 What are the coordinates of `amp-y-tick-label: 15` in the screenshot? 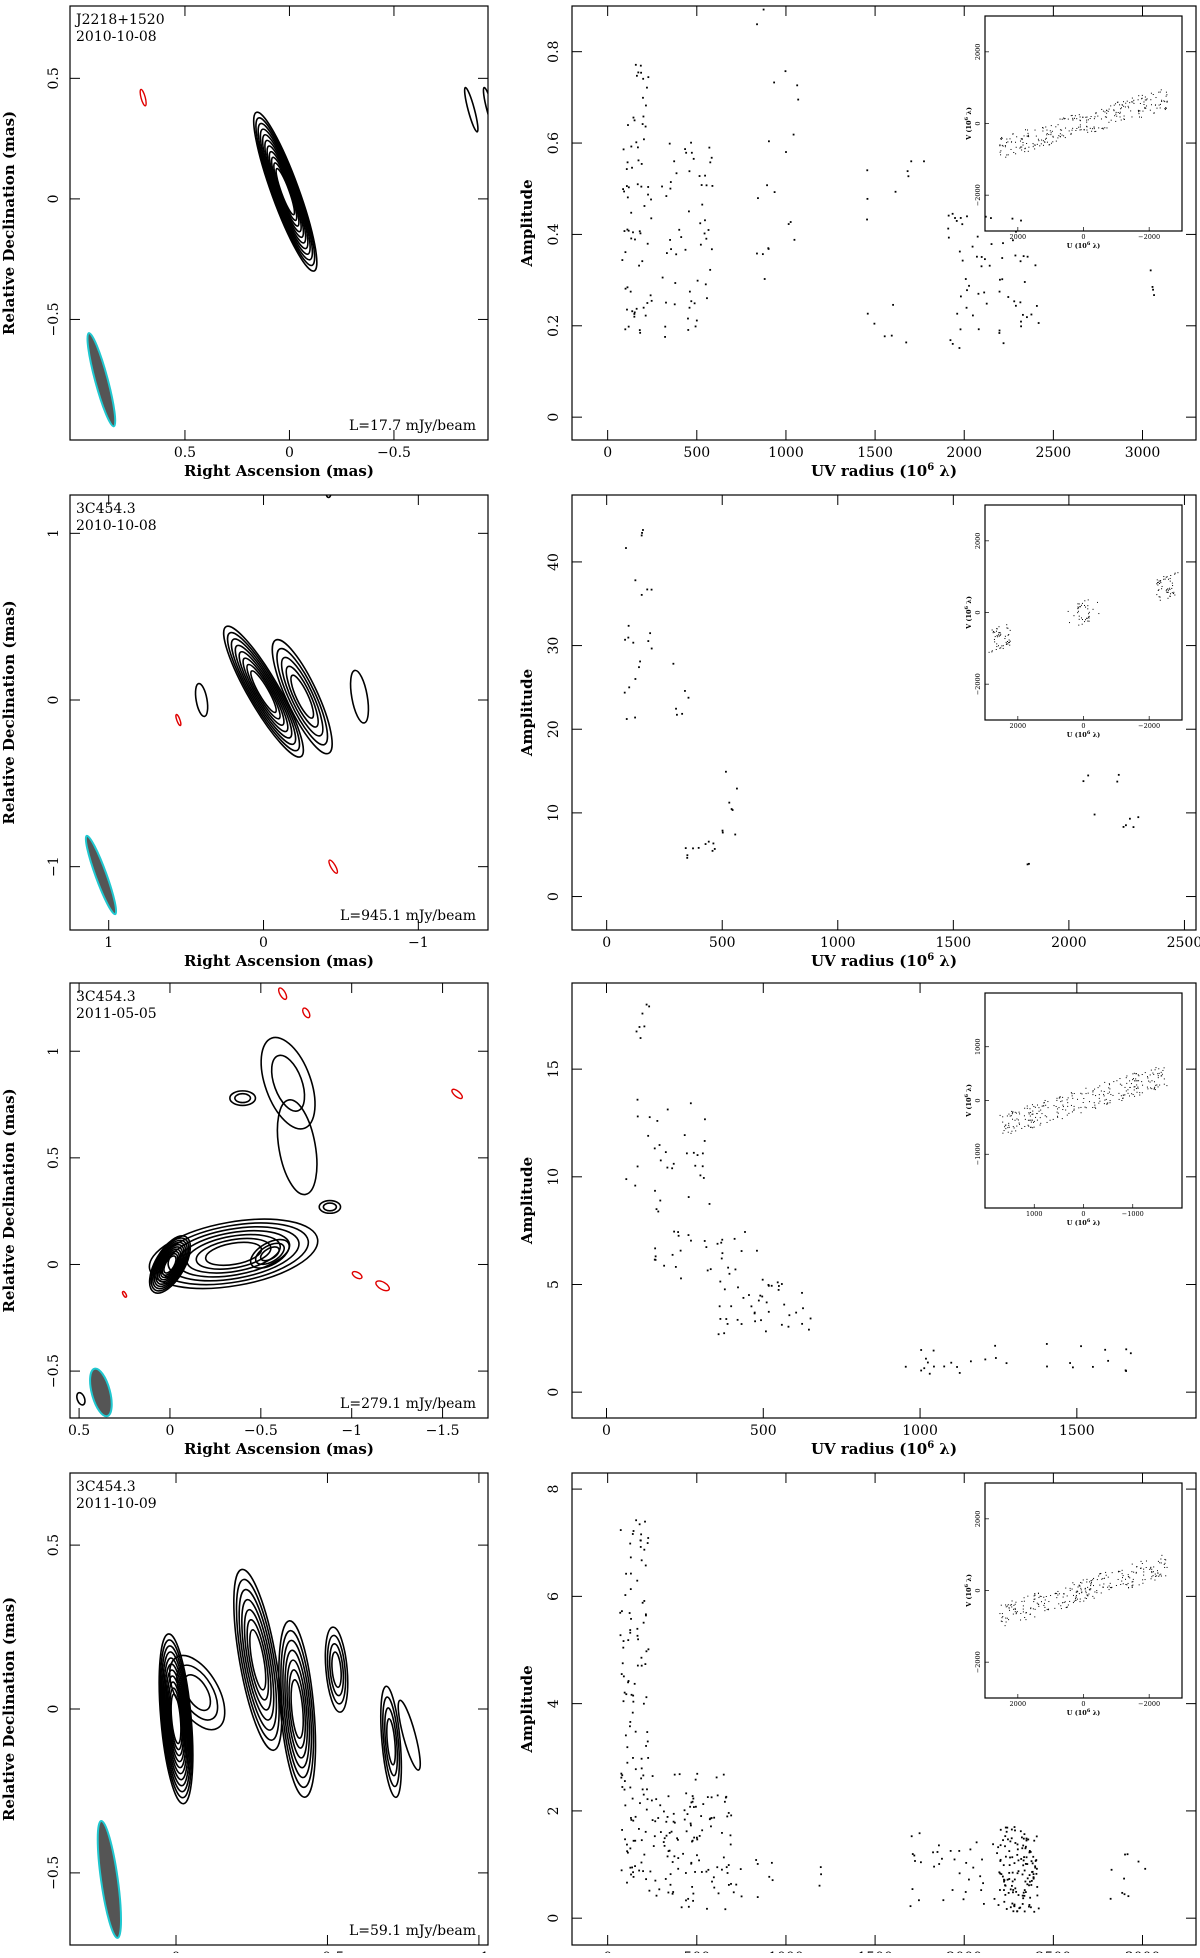 It's located at (554, 1069).